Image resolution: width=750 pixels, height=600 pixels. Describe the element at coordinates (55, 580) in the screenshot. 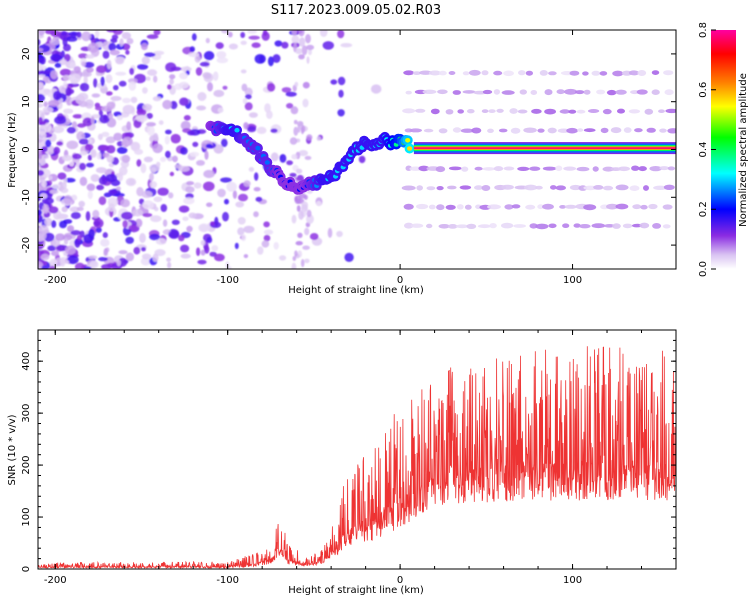

I see `x-tick-label: -200` at that location.